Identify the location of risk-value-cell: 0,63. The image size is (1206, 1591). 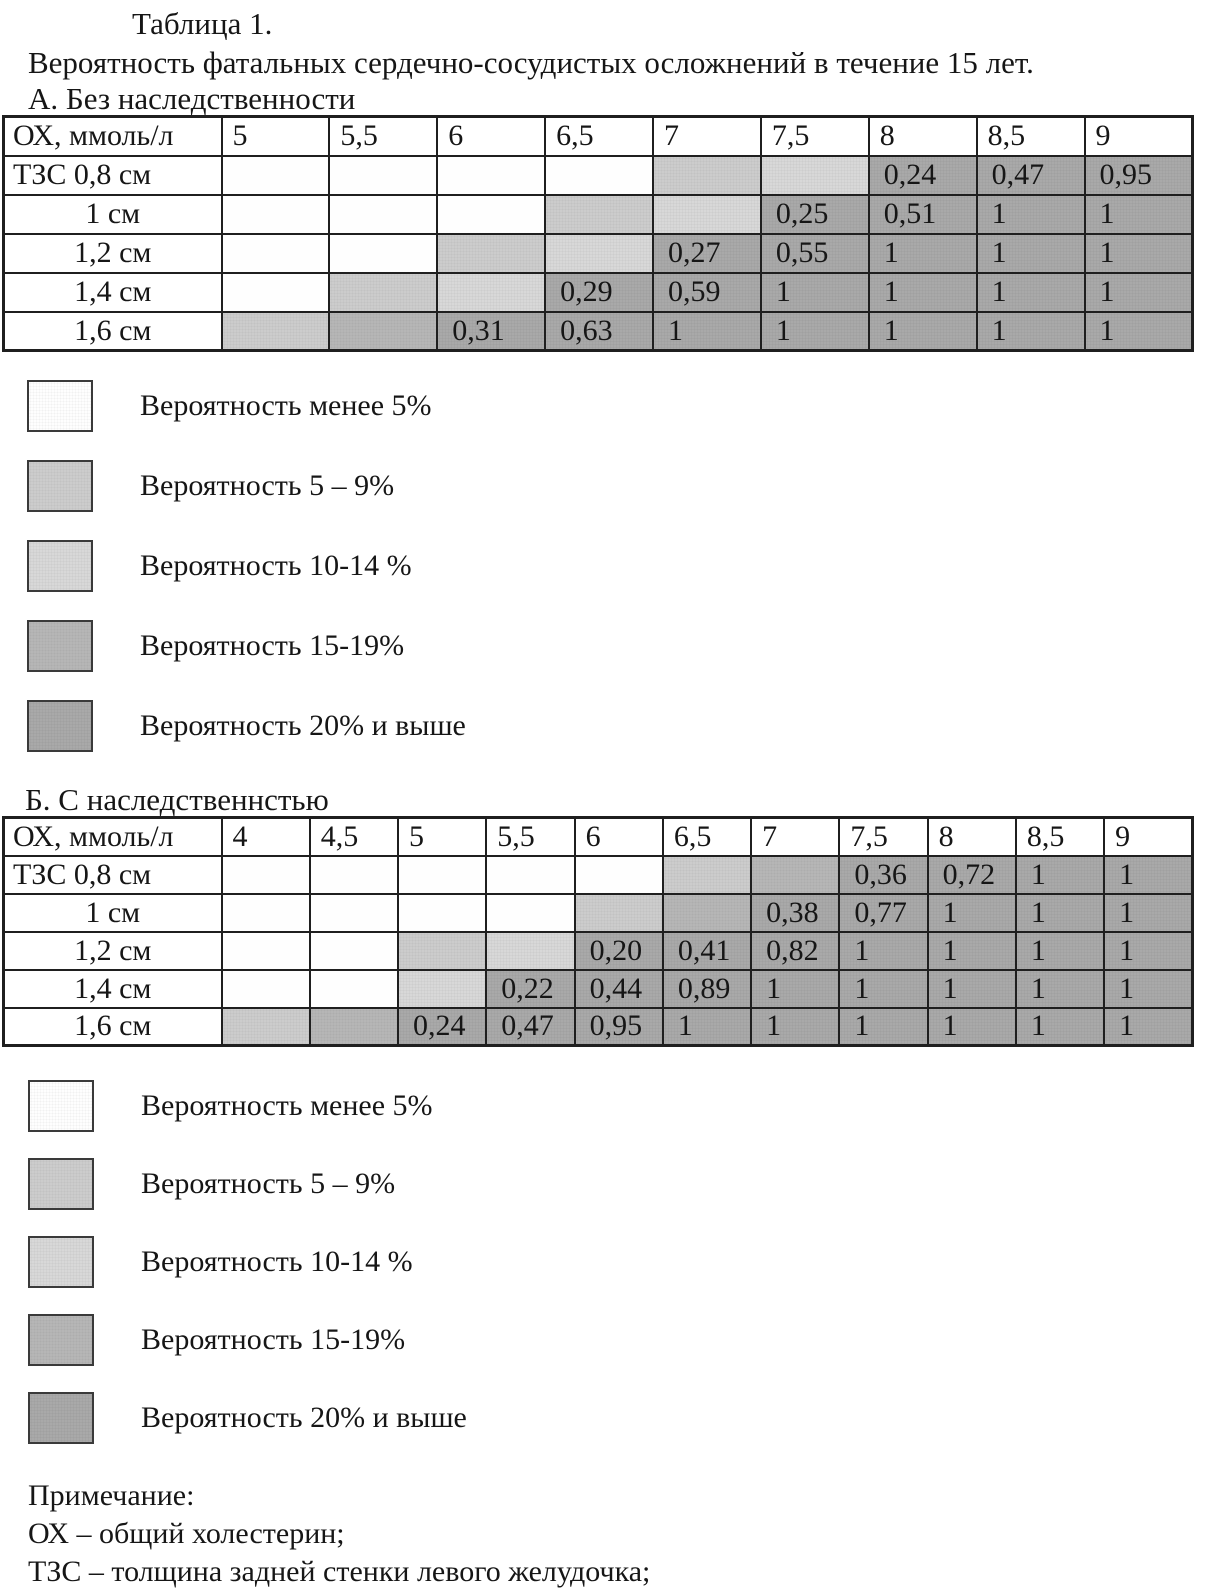
(599, 331).